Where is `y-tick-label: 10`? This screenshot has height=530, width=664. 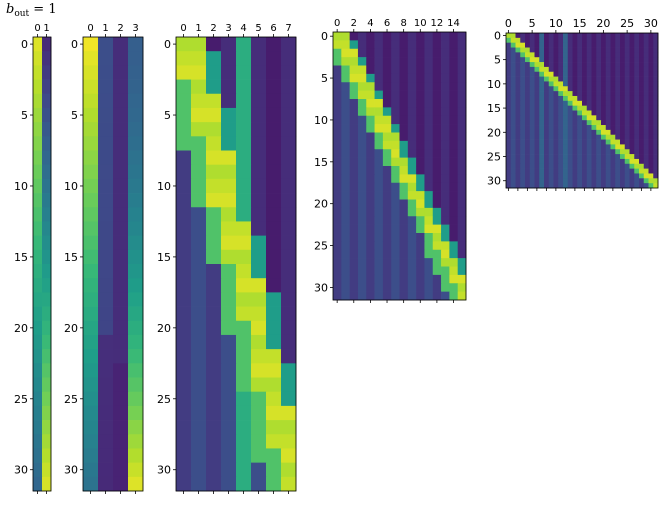
y-tick-label: 10 is located at coordinates (71, 186).